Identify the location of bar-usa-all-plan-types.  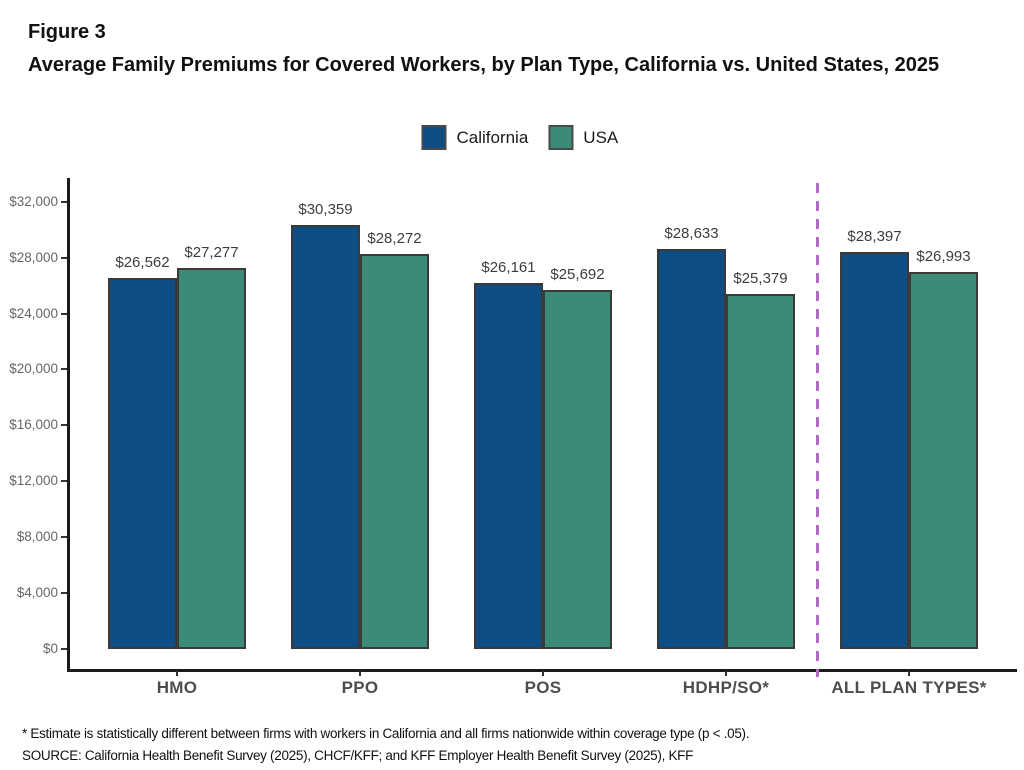
(943, 460).